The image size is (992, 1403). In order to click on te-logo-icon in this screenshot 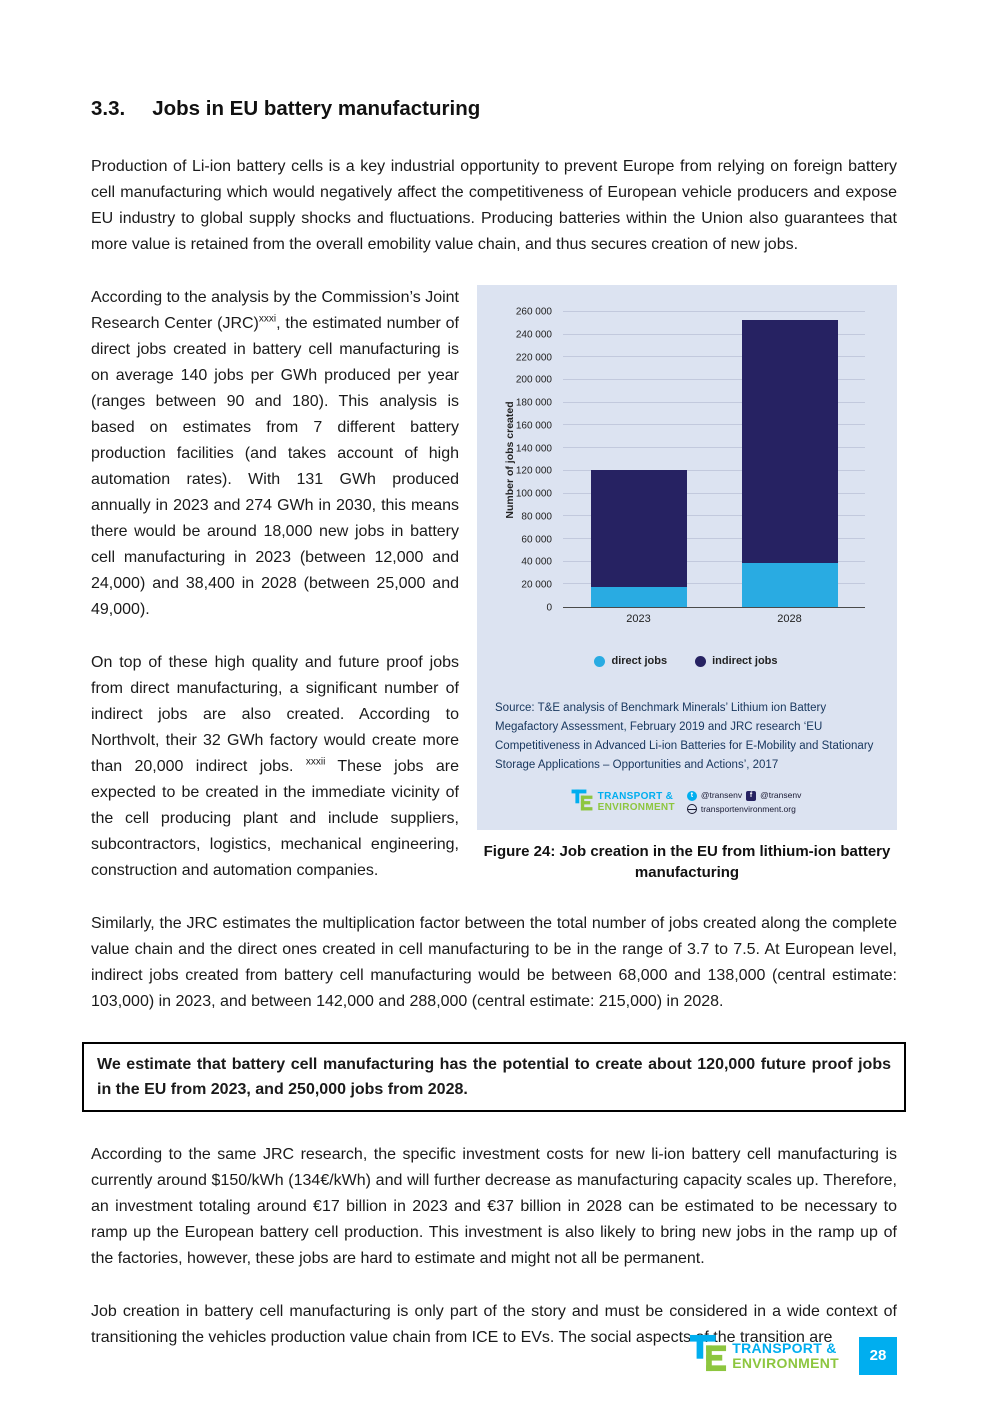, I will do `click(582, 802)`.